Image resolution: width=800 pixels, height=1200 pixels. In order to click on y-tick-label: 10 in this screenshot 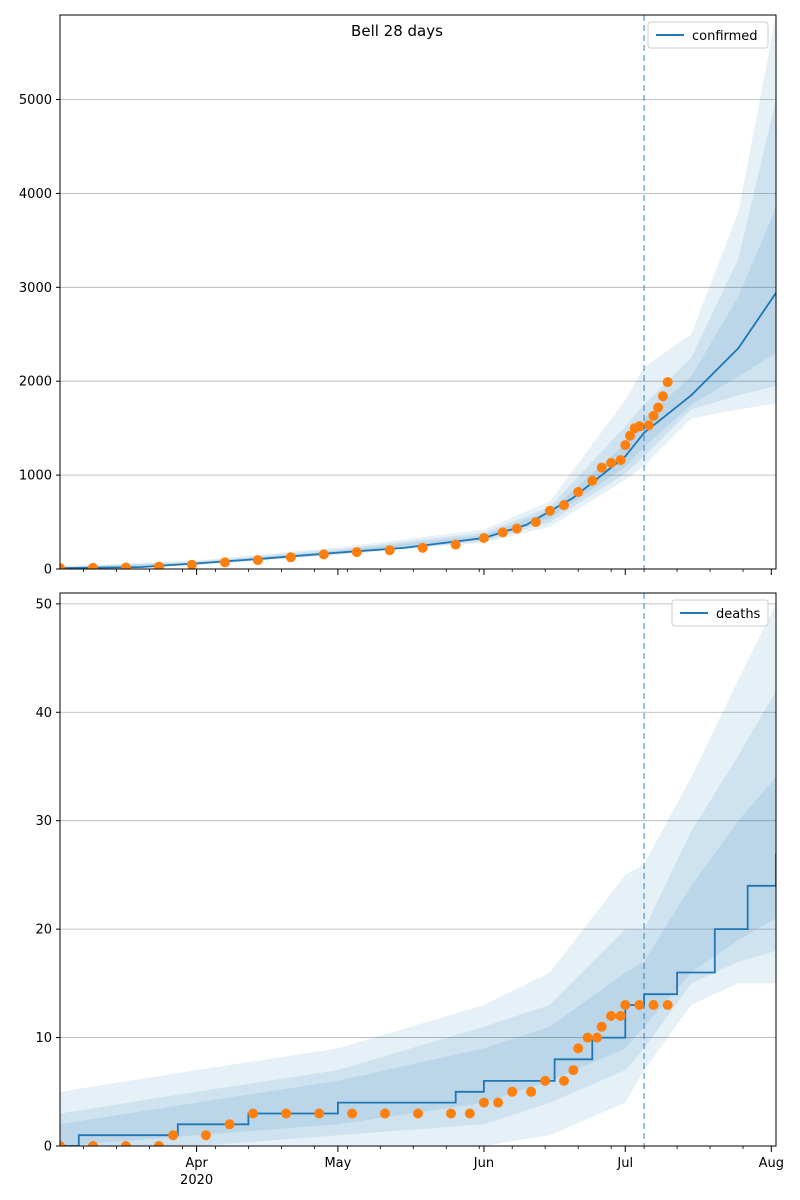, I will do `click(43, 1038)`.